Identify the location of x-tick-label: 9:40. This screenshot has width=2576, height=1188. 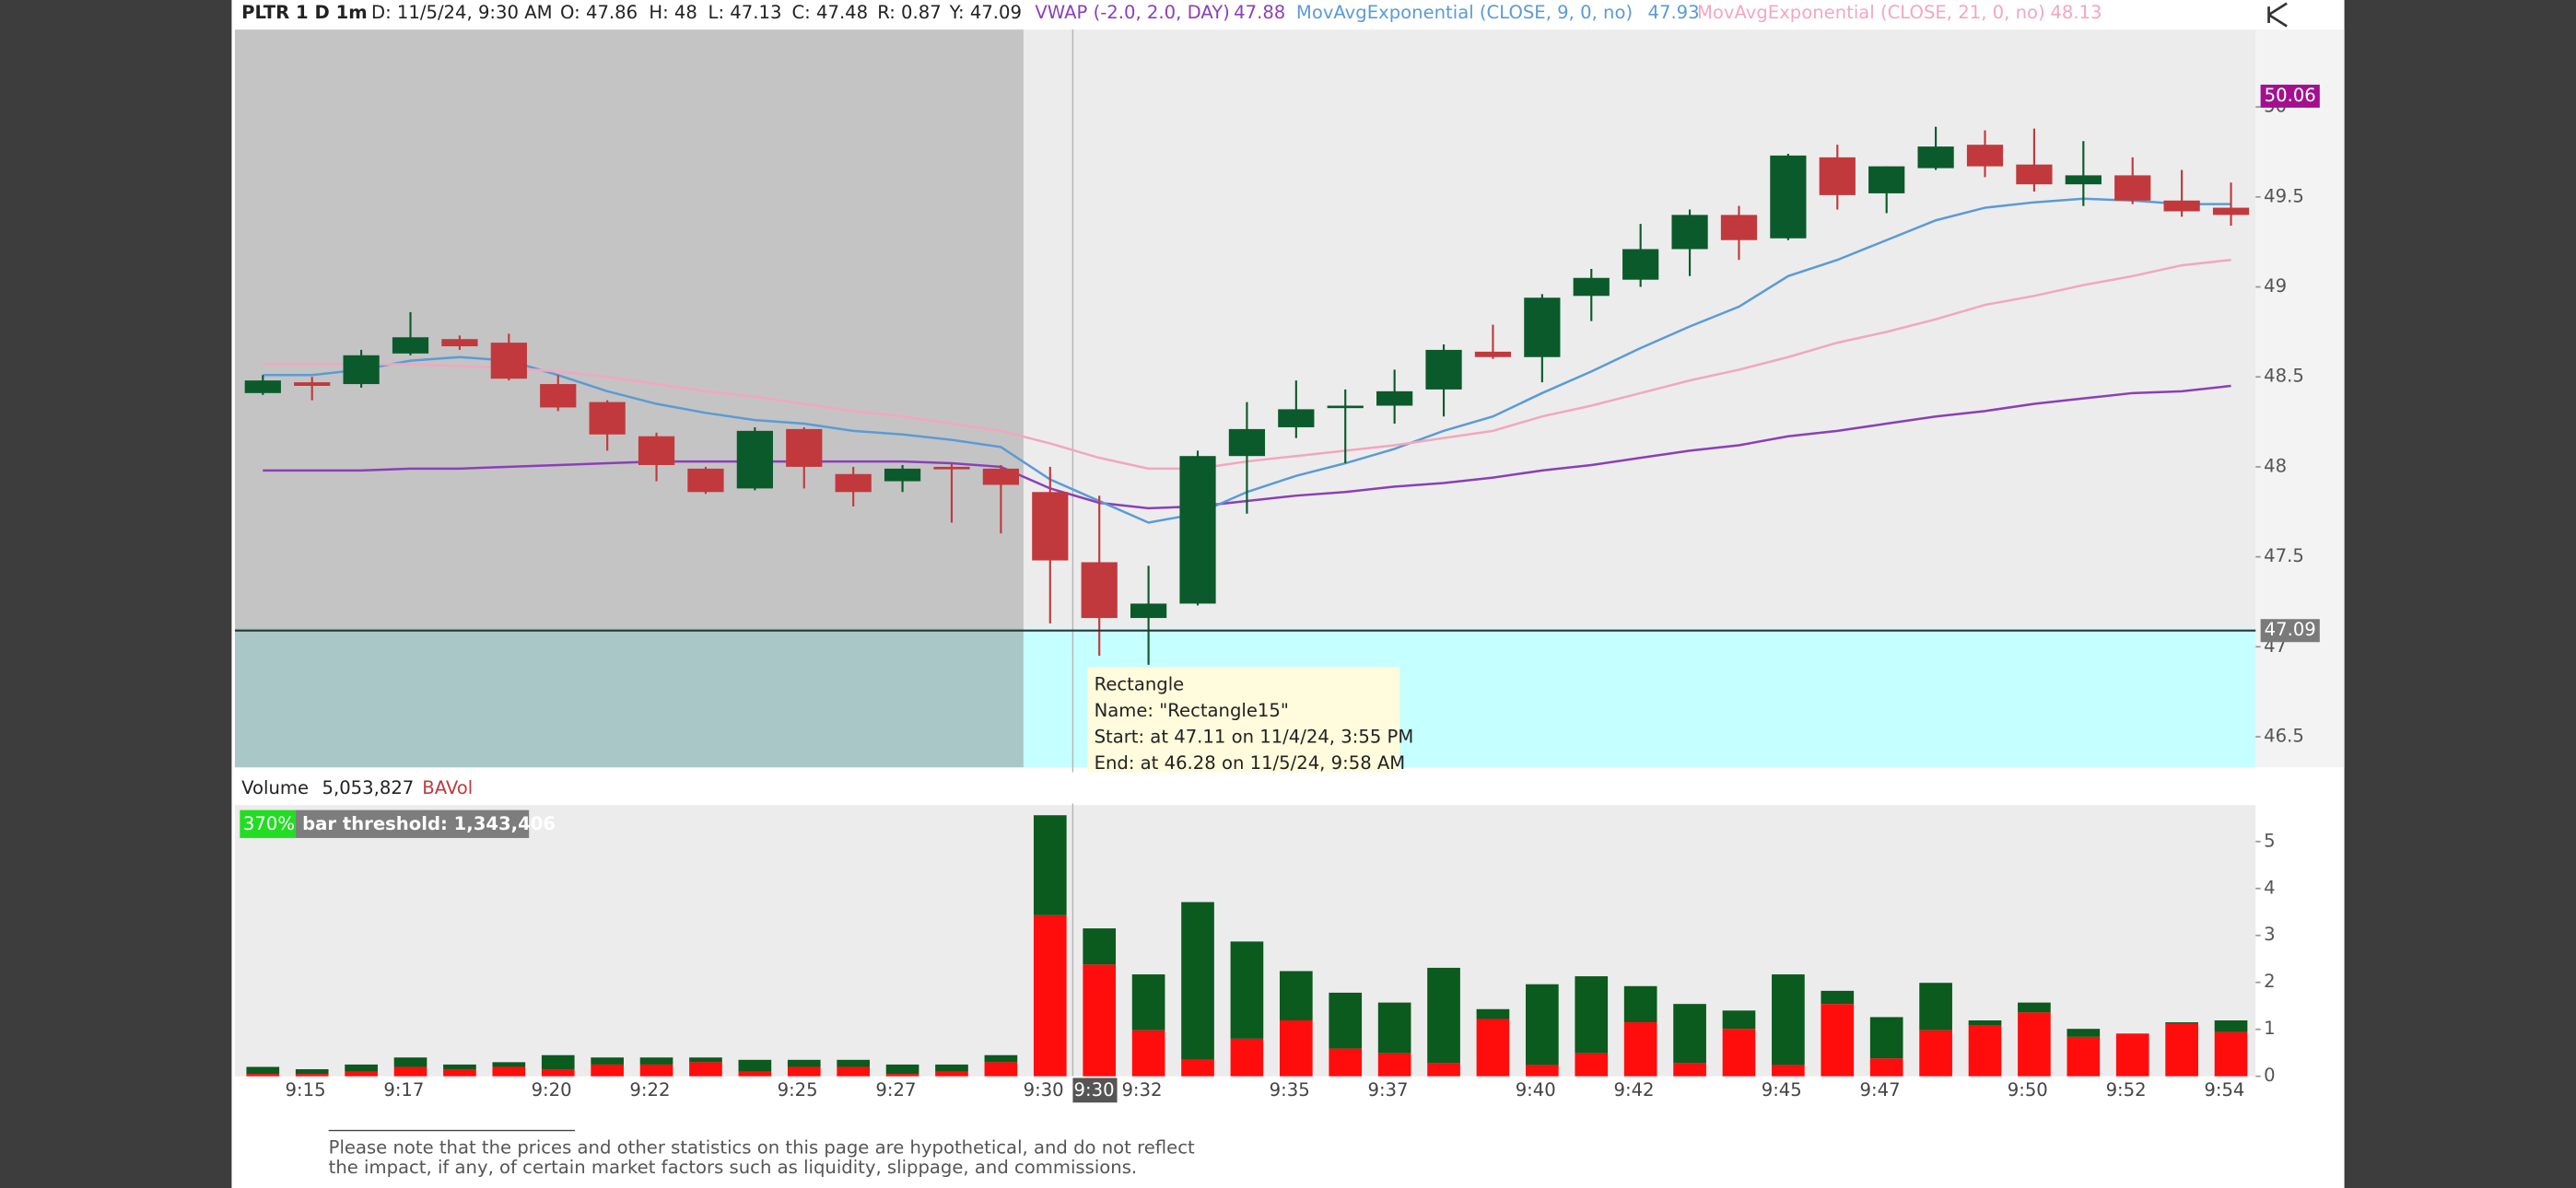
(1536, 1090).